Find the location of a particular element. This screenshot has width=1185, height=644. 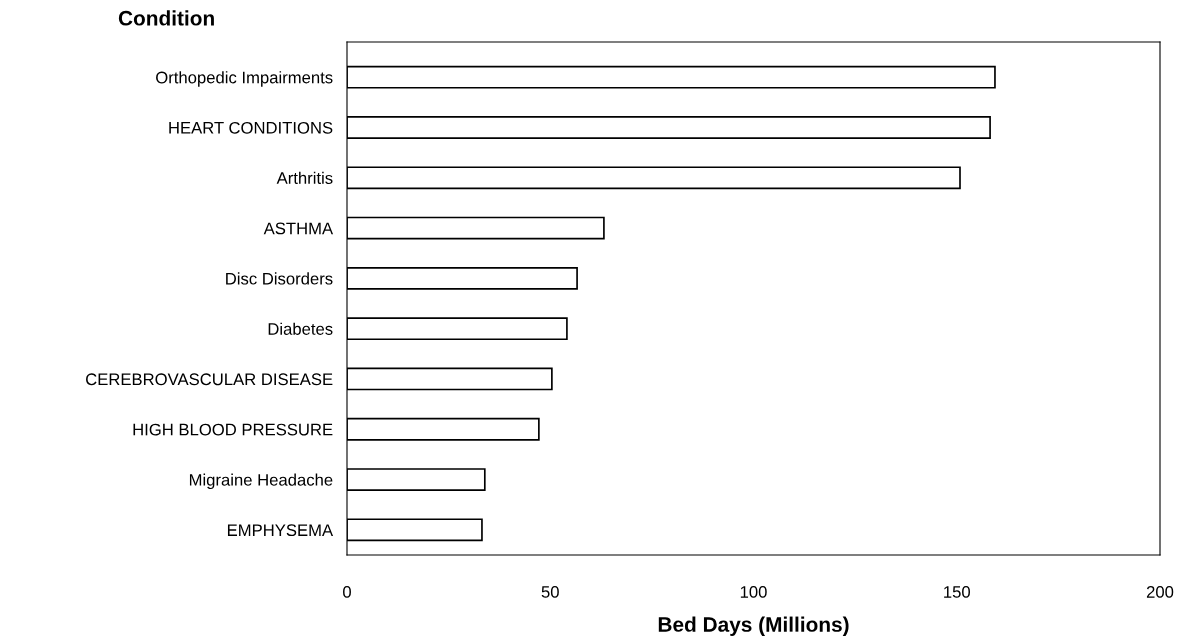

y-tick-label: Diabetes is located at coordinates (300, 328).